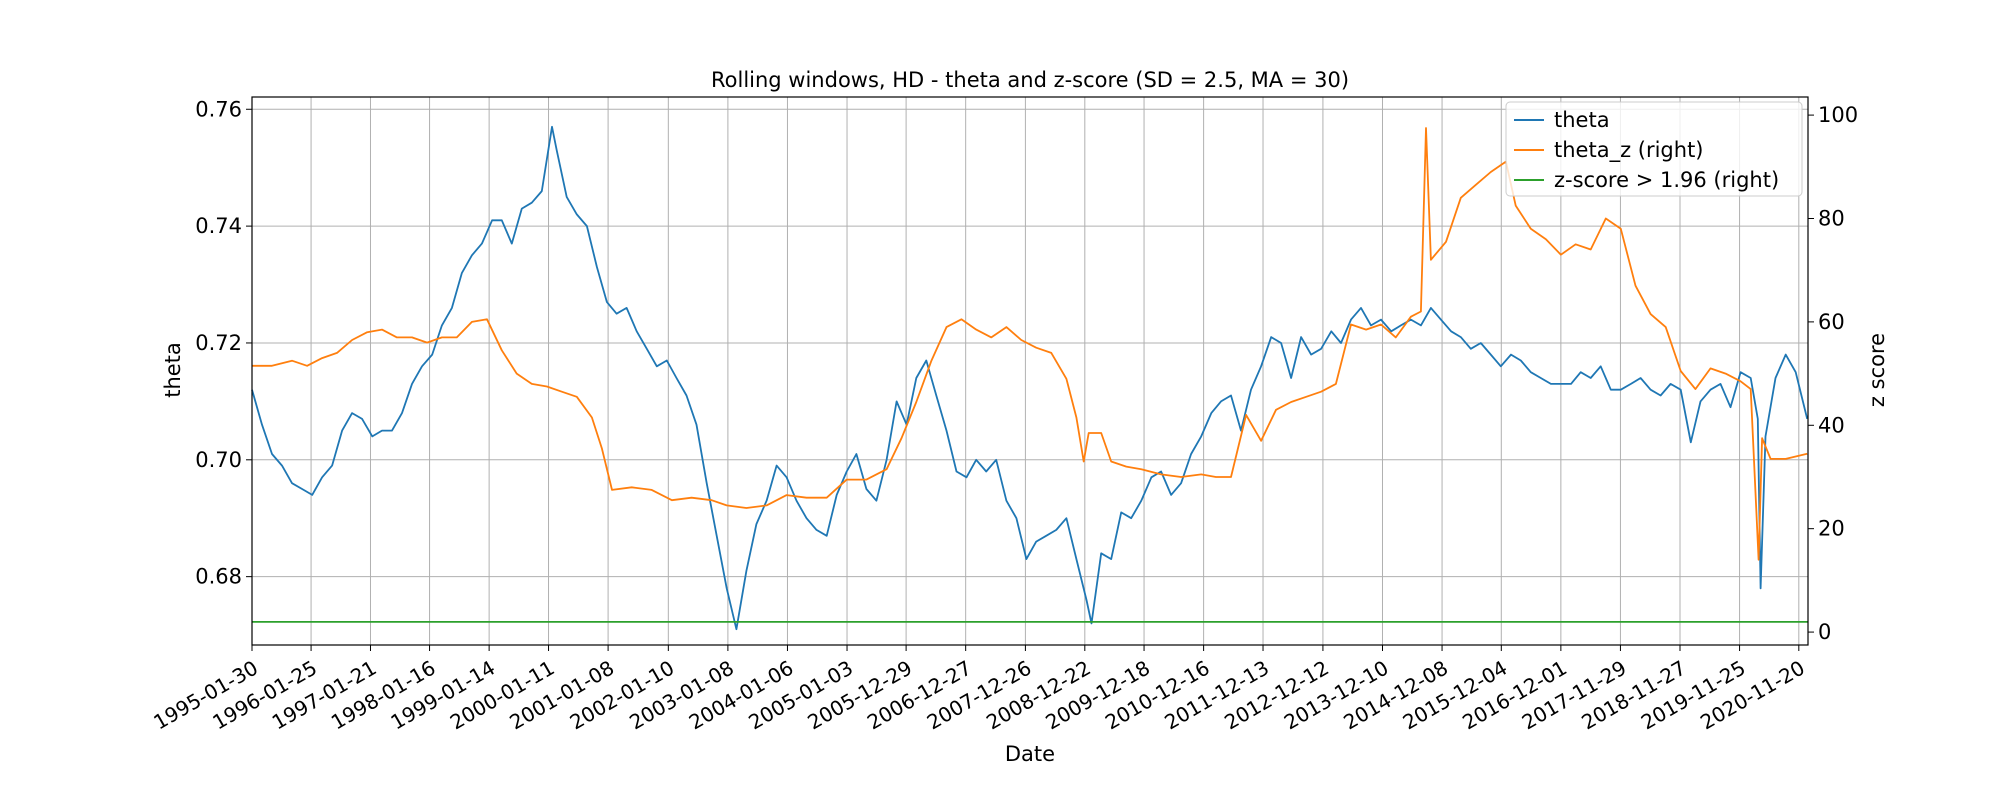 Image resolution: width=2000 pixels, height=804 pixels. What do you see at coordinates (218, 460) in the screenshot?
I see `y-tick-label: 0.70` at bounding box center [218, 460].